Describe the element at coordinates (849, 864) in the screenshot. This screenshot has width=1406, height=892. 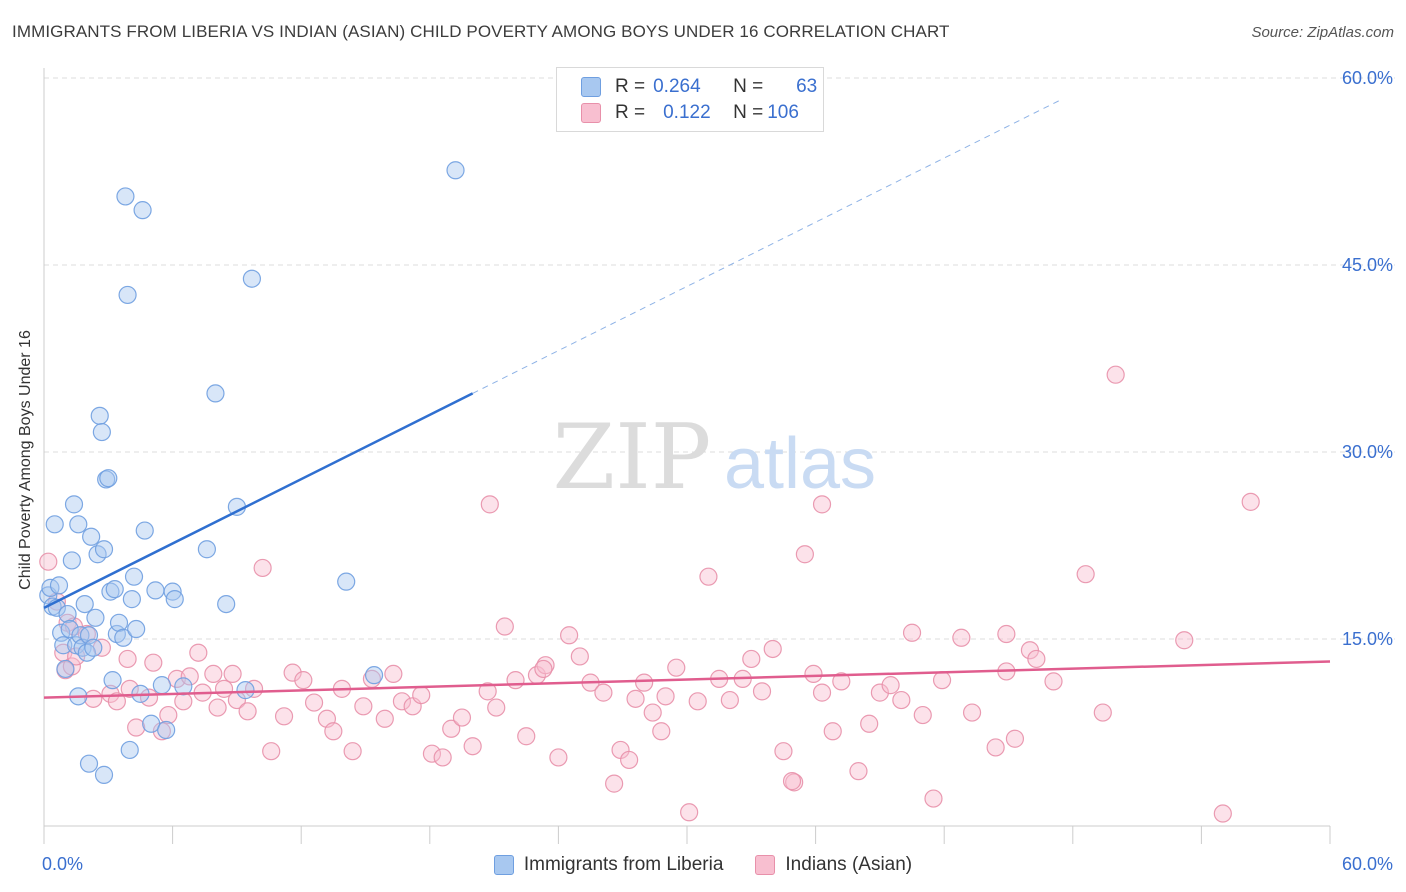
I see `legend-label-indians: Indians (Asian)` at that location.